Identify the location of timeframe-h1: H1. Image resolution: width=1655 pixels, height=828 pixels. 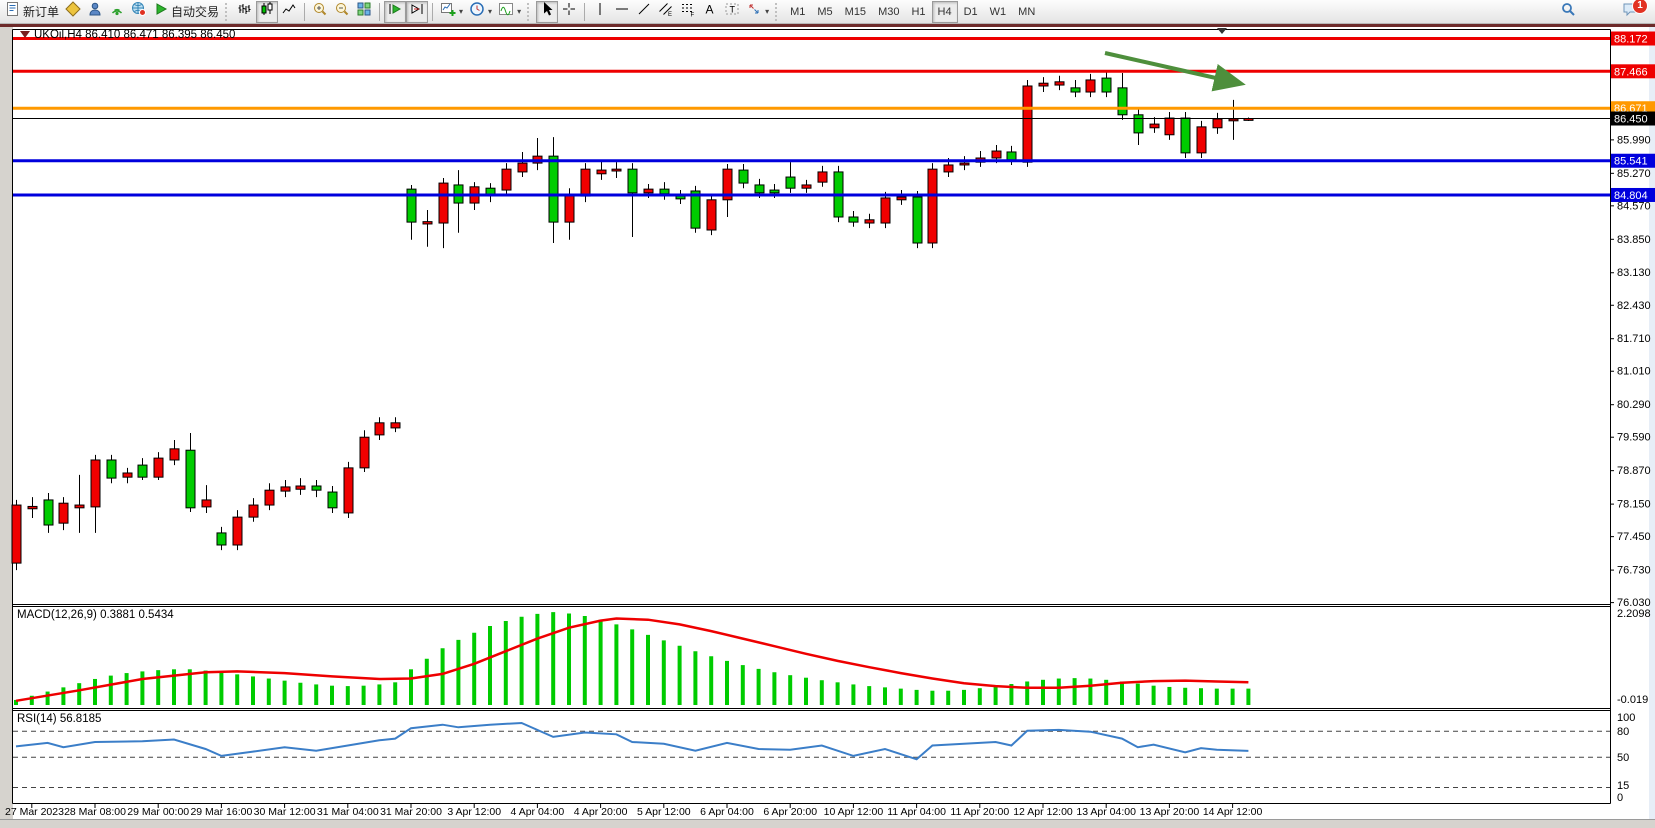
(918, 12).